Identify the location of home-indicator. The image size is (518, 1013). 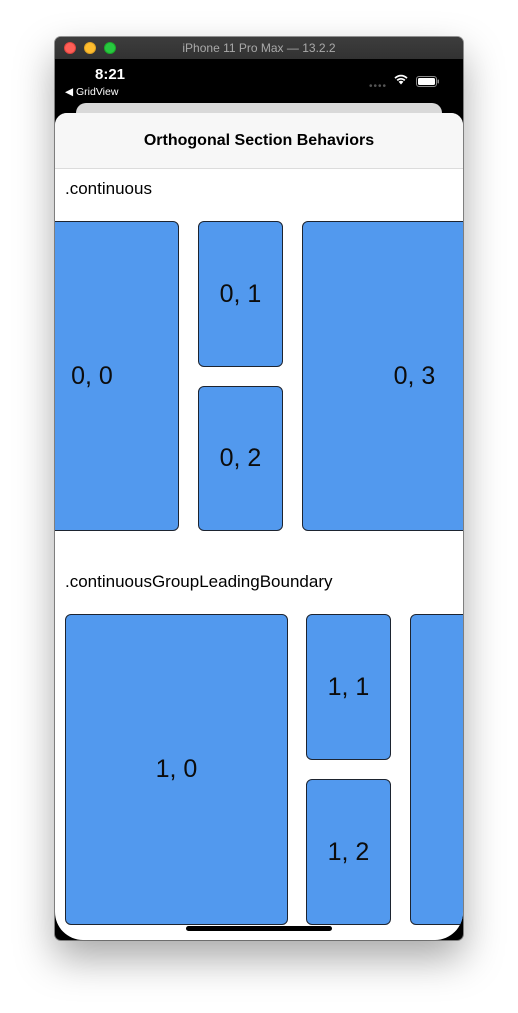
(259, 928).